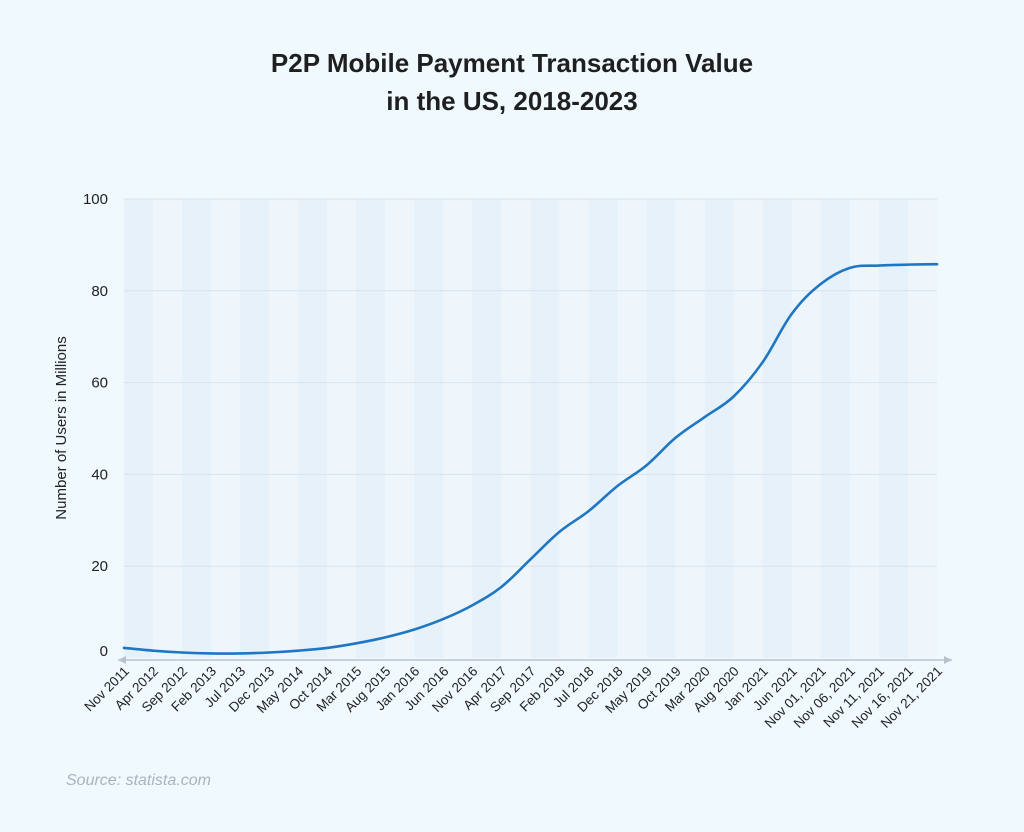  Describe the element at coordinates (95, 199) in the screenshot. I see `y-tick-label: 100` at that location.